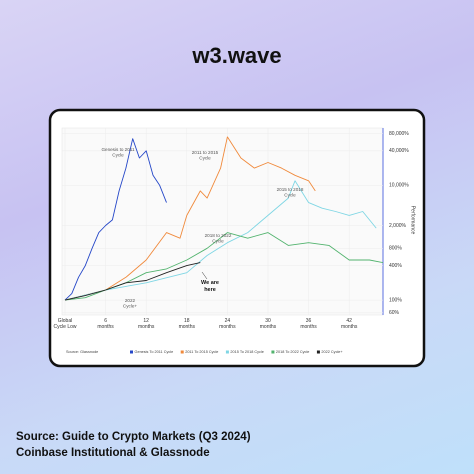  I want to click on annotation-line: 2018 to 2022, so click(218, 235).